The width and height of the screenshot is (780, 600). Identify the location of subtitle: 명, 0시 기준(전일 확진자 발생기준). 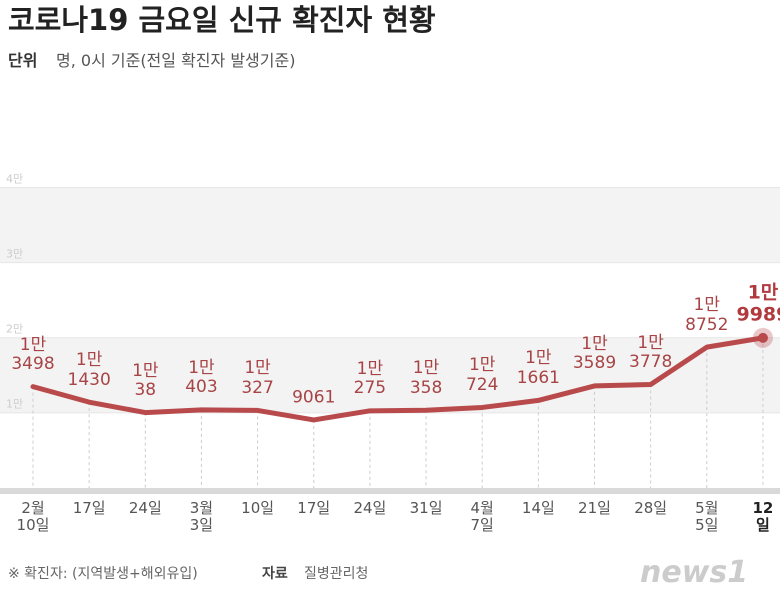
(176, 60).